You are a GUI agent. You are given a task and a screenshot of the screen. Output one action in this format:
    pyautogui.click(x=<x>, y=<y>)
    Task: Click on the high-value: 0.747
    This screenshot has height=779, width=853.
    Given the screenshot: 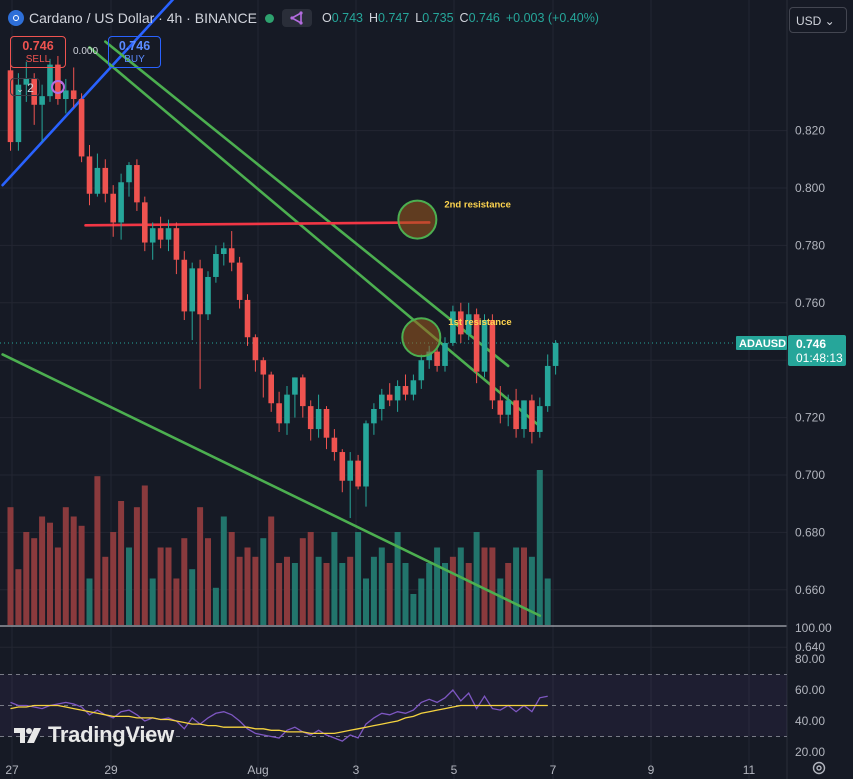 What is the action you would take?
    pyautogui.click(x=394, y=18)
    